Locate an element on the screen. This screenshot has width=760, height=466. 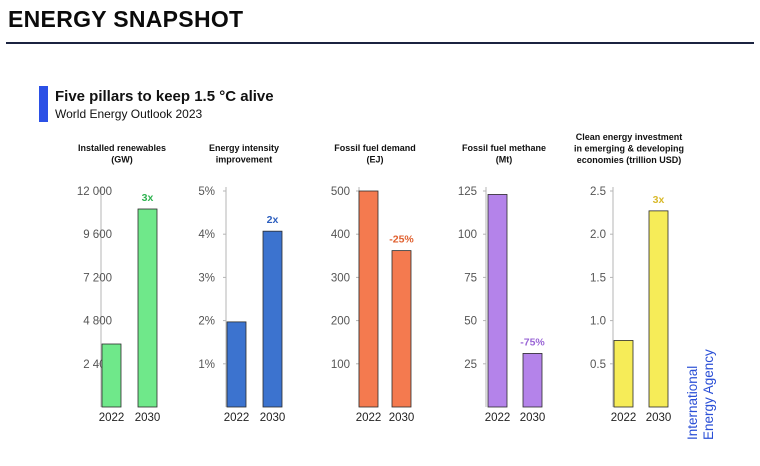
y-tick-label: 0.5 is located at coordinates (598, 365).